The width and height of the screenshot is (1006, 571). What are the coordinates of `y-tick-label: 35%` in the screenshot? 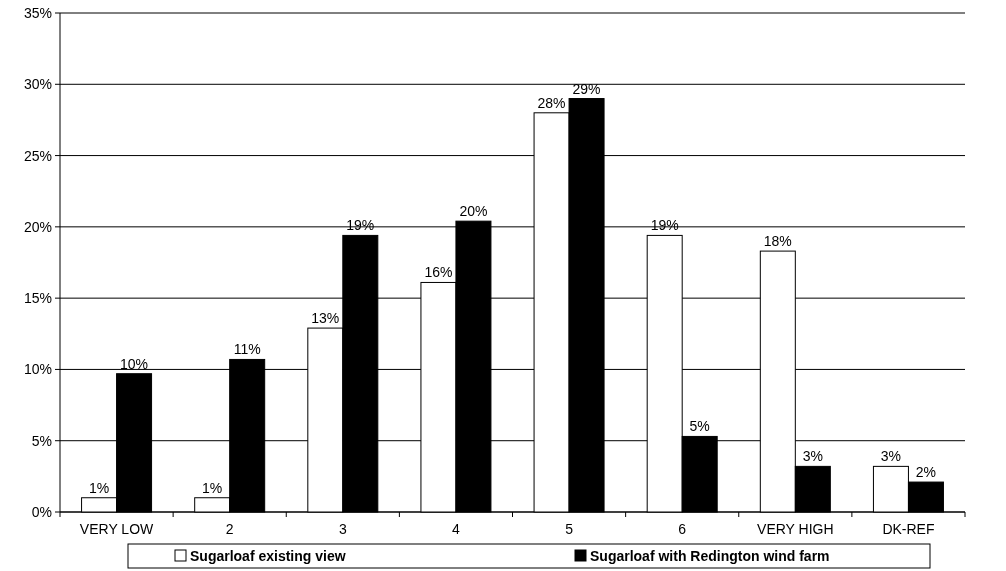 It's located at (37, 13).